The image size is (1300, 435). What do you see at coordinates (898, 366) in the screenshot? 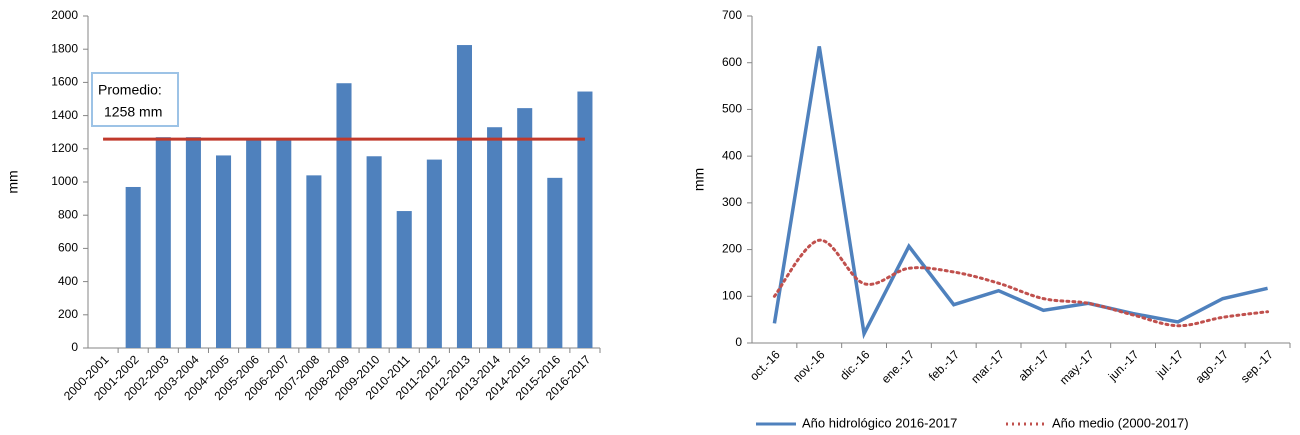
I see `x-tick-label: ene.-17` at bounding box center [898, 366].